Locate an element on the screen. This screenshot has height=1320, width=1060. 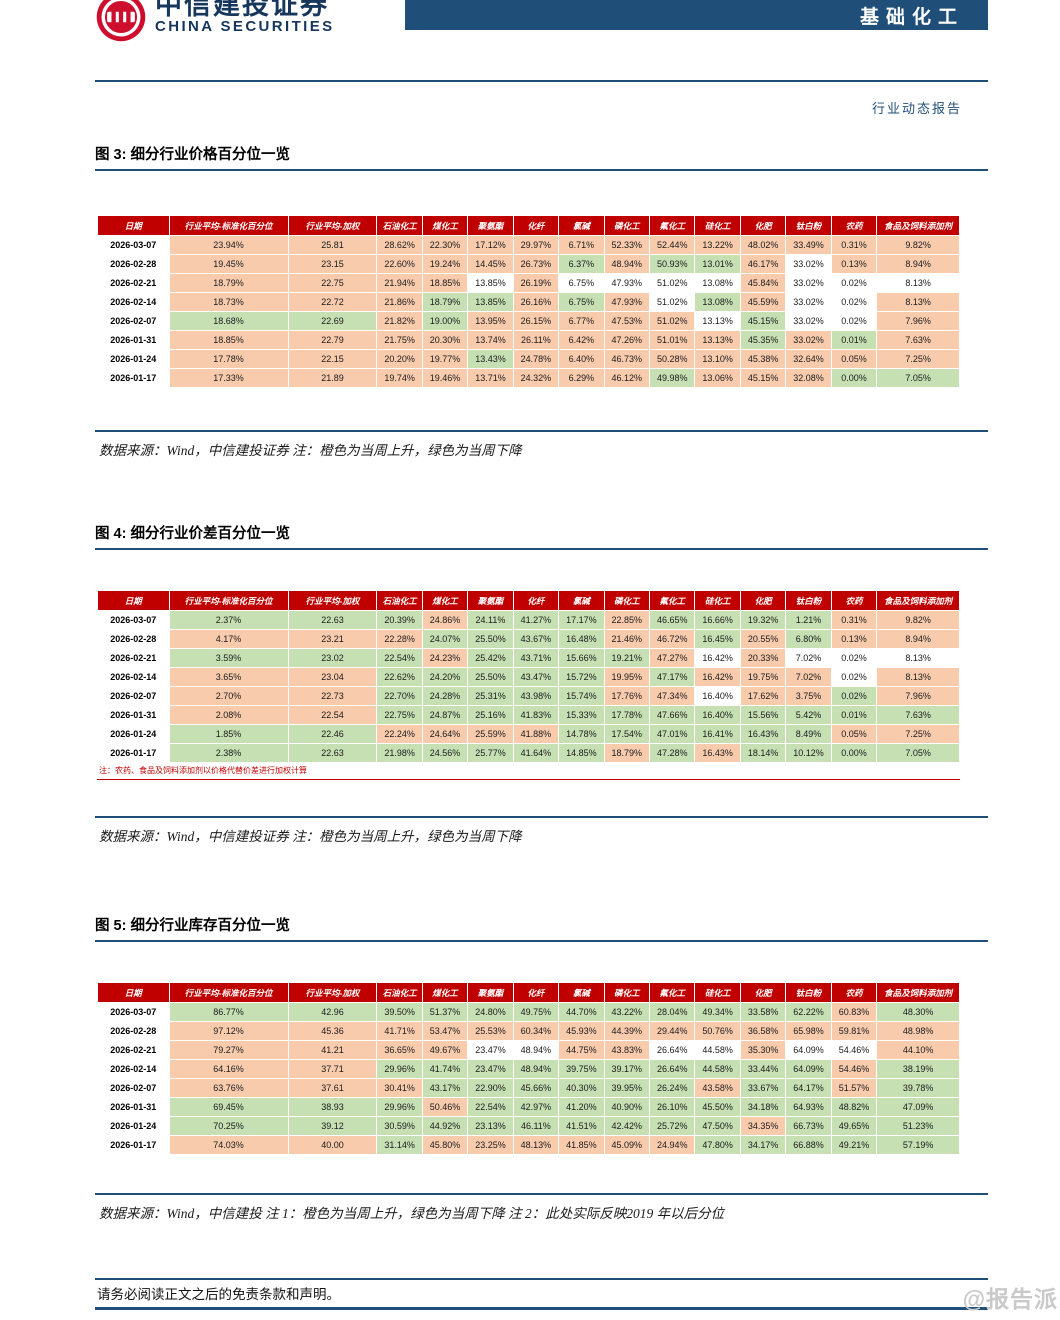
value-cell: 30.59% is located at coordinates (399, 1126).